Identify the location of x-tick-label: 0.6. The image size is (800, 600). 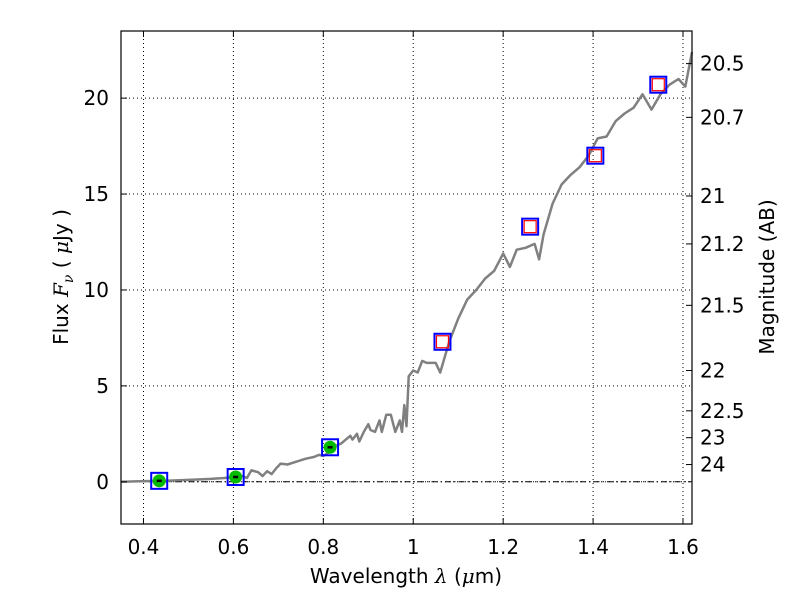
(233, 547).